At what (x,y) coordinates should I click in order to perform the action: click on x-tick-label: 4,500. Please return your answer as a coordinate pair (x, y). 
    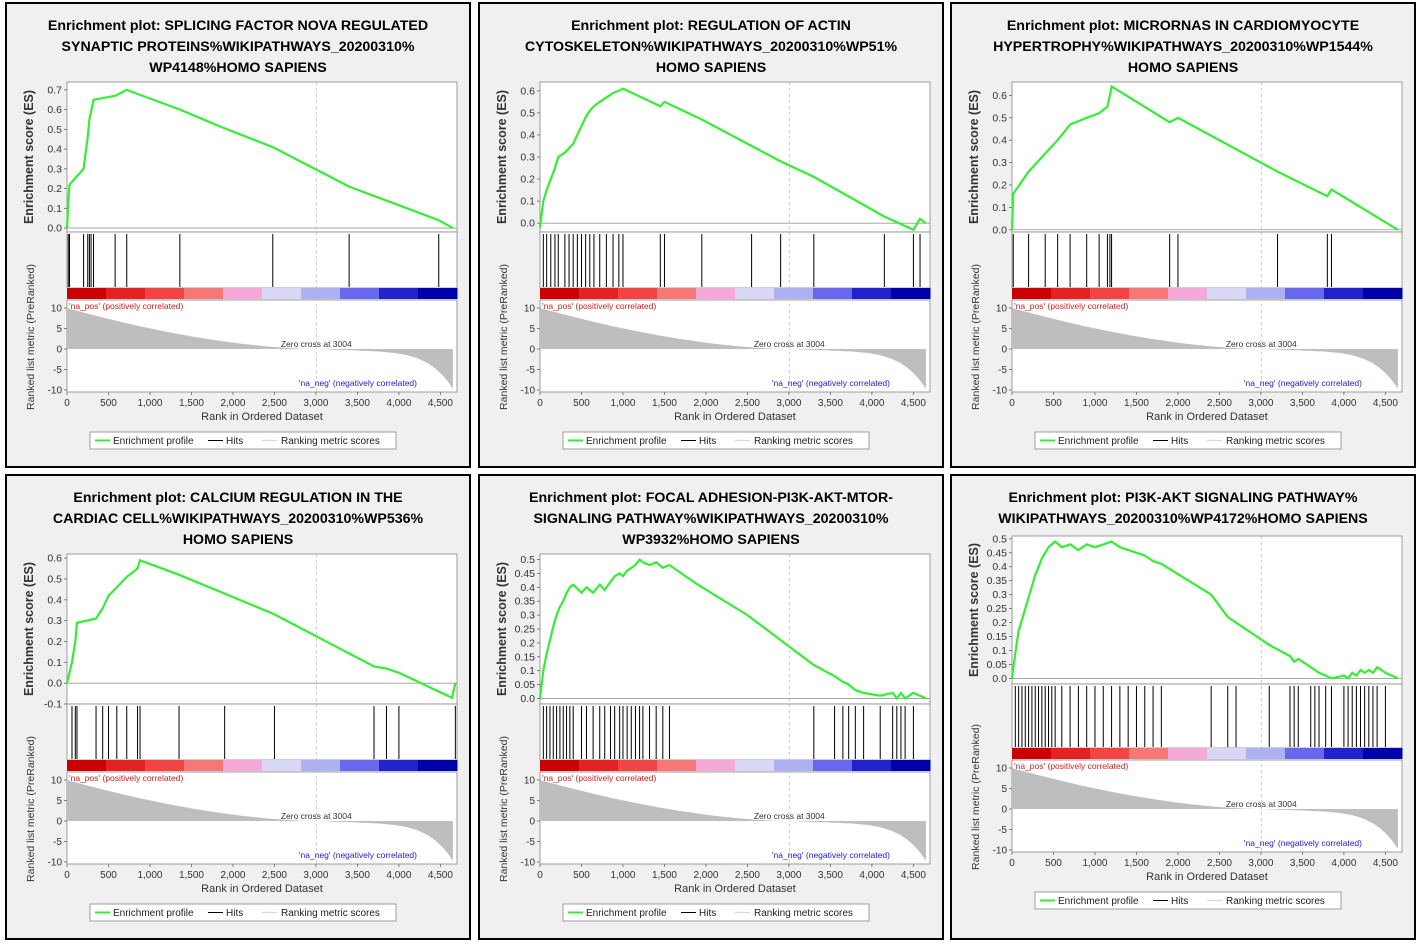
    Looking at the image, I should click on (1385, 863).